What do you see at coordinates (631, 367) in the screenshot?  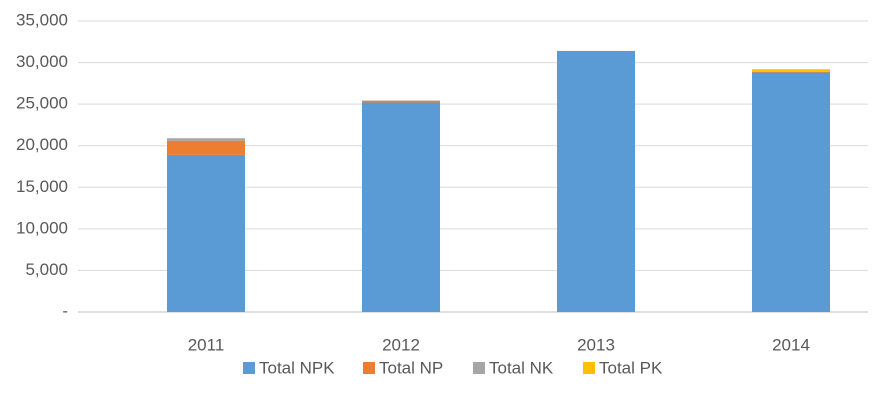 I see `legend-label: Total PK` at bounding box center [631, 367].